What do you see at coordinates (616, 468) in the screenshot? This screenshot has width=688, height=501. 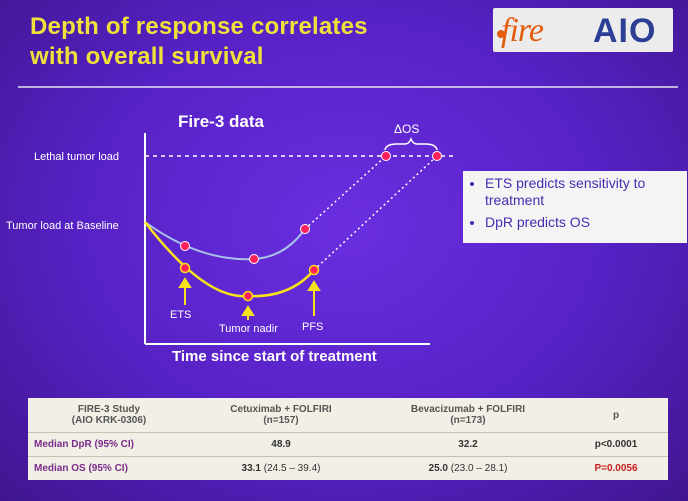 I see `p-value-os: P=0.0056` at bounding box center [616, 468].